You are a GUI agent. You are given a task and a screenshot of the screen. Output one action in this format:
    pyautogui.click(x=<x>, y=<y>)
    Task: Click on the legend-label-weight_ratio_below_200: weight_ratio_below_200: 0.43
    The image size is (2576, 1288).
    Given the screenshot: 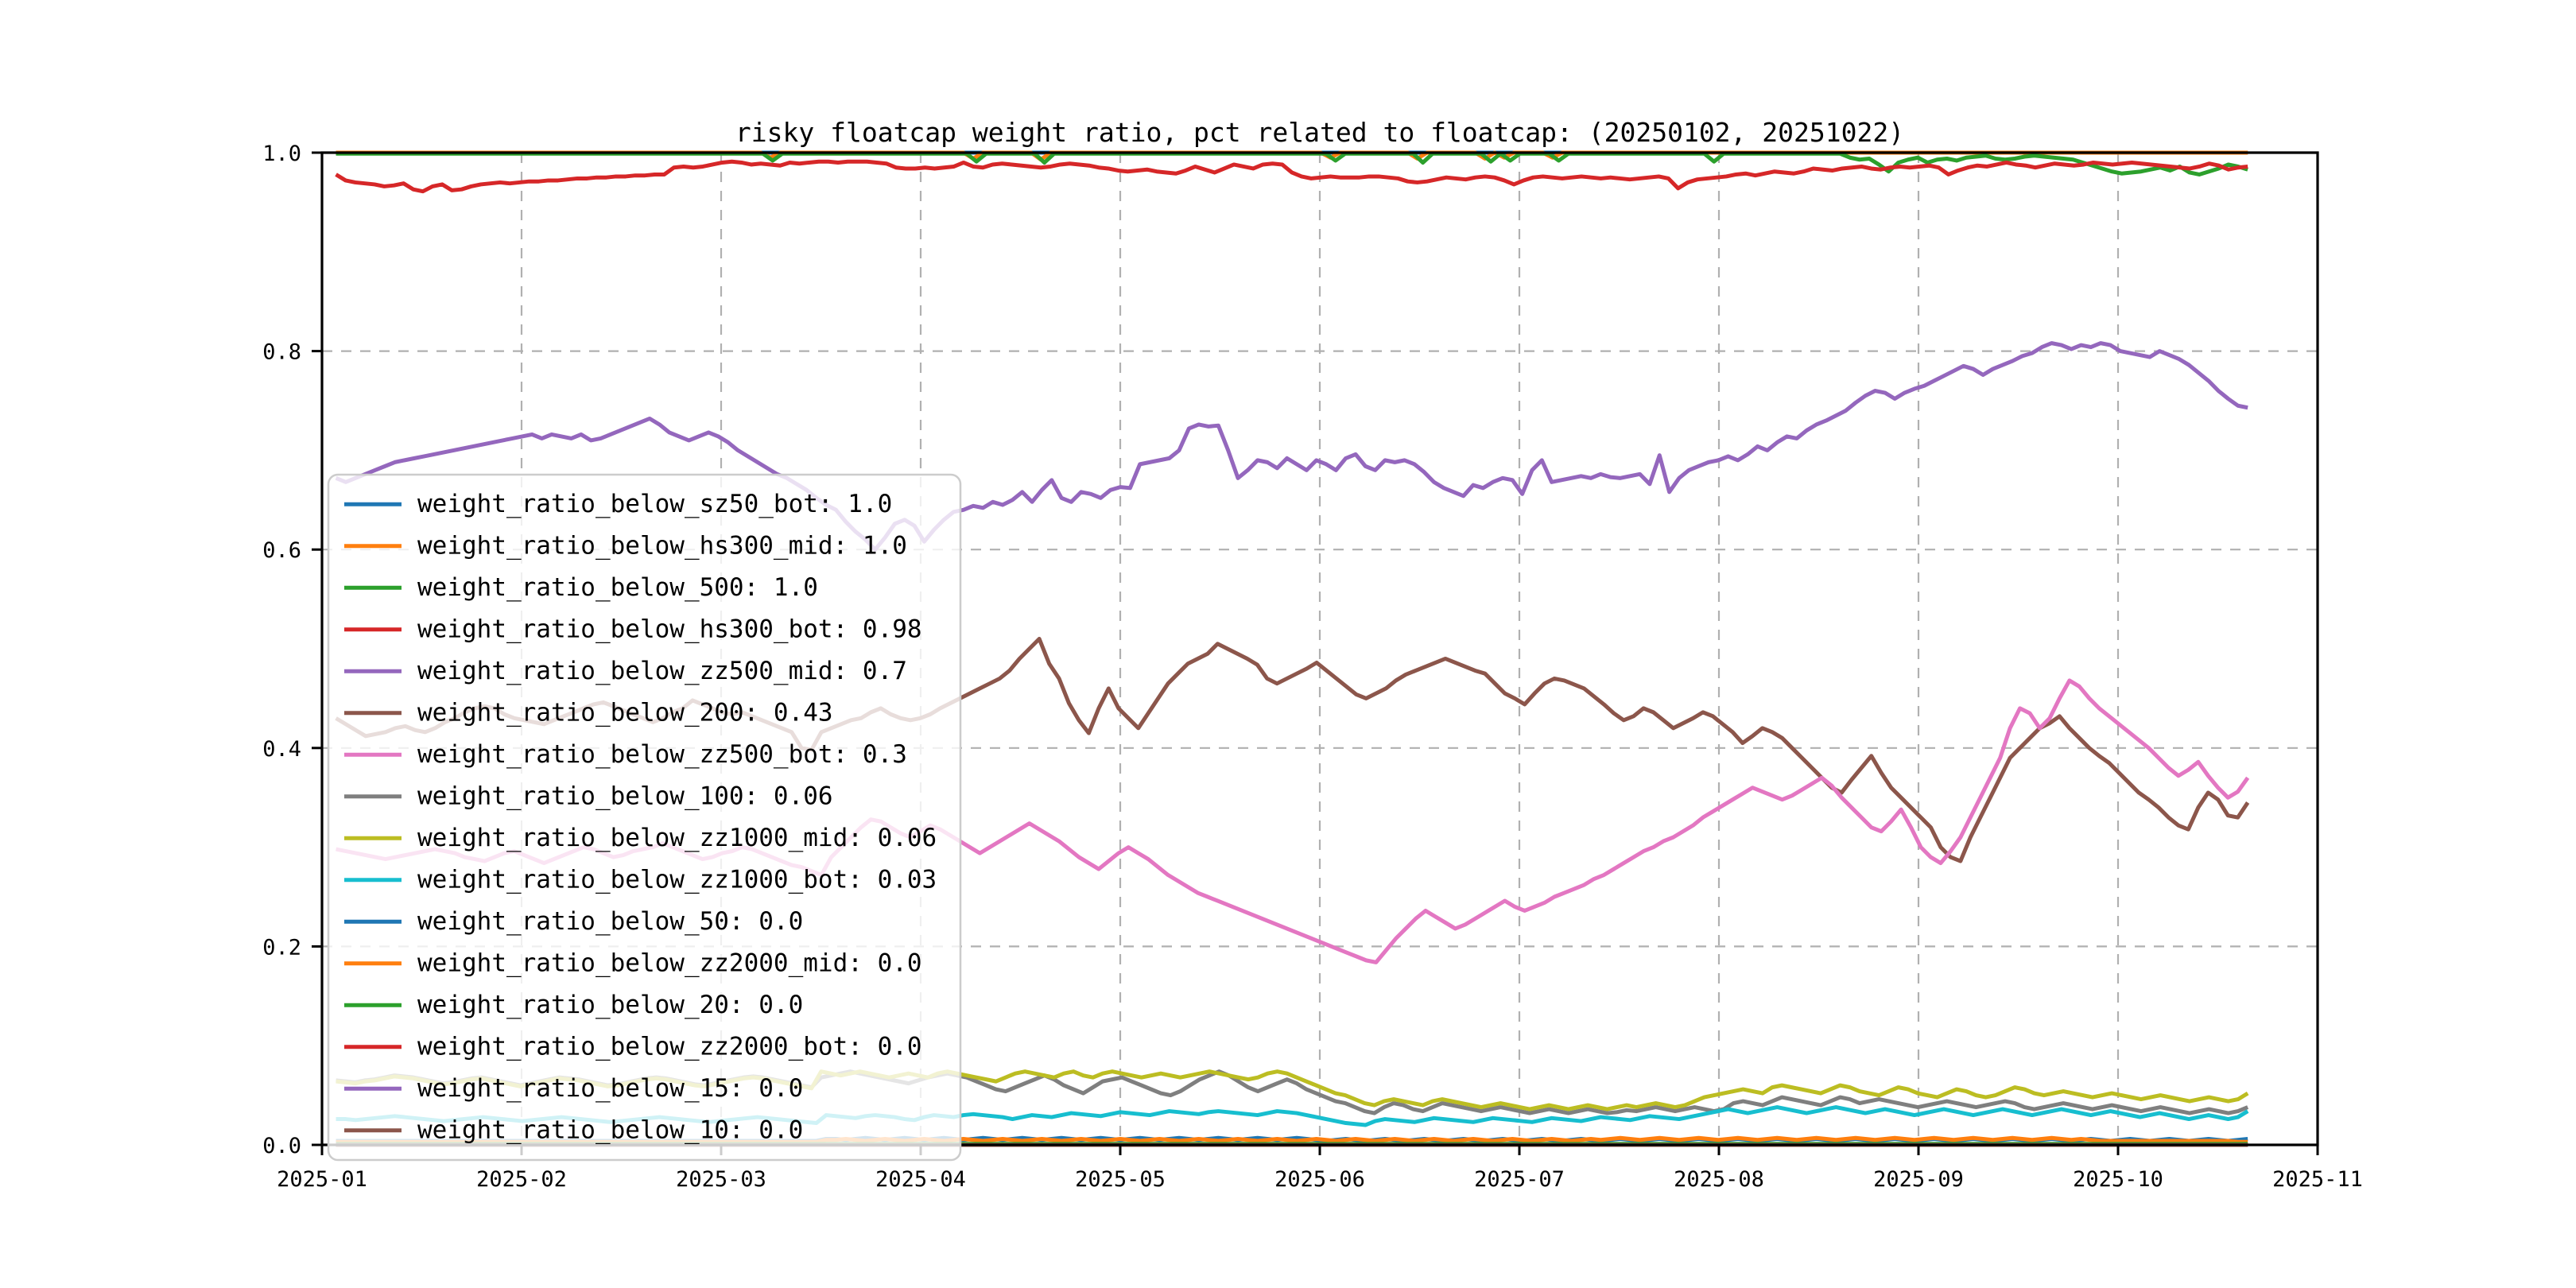 What is the action you would take?
    pyautogui.click(x=625, y=712)
    